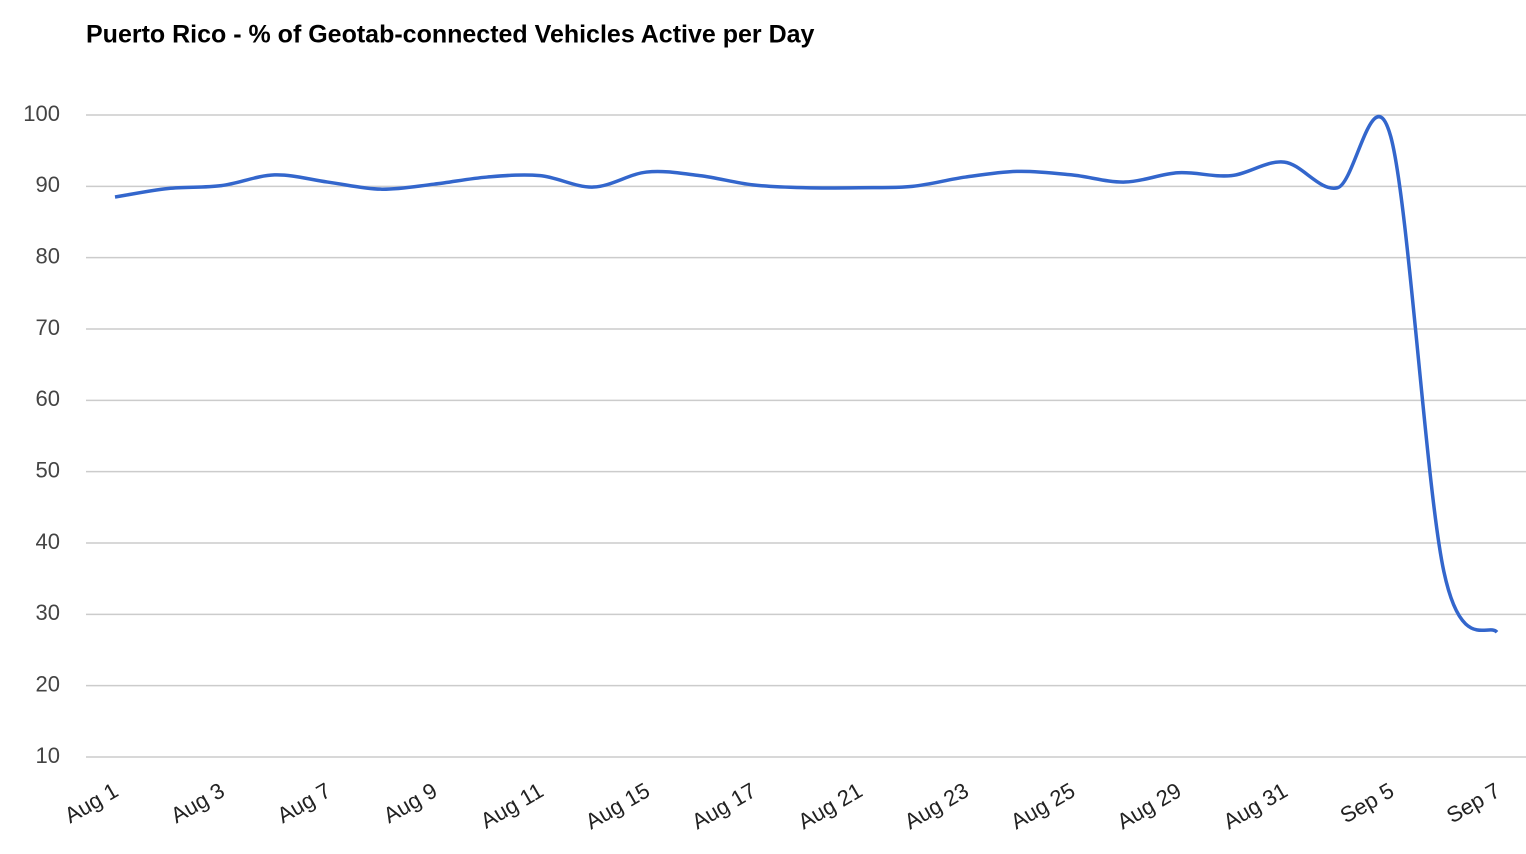  Describe the element at coordinates (1367, 803) in the screenshot. I see `x-tick-label: Sep 5` at that location.